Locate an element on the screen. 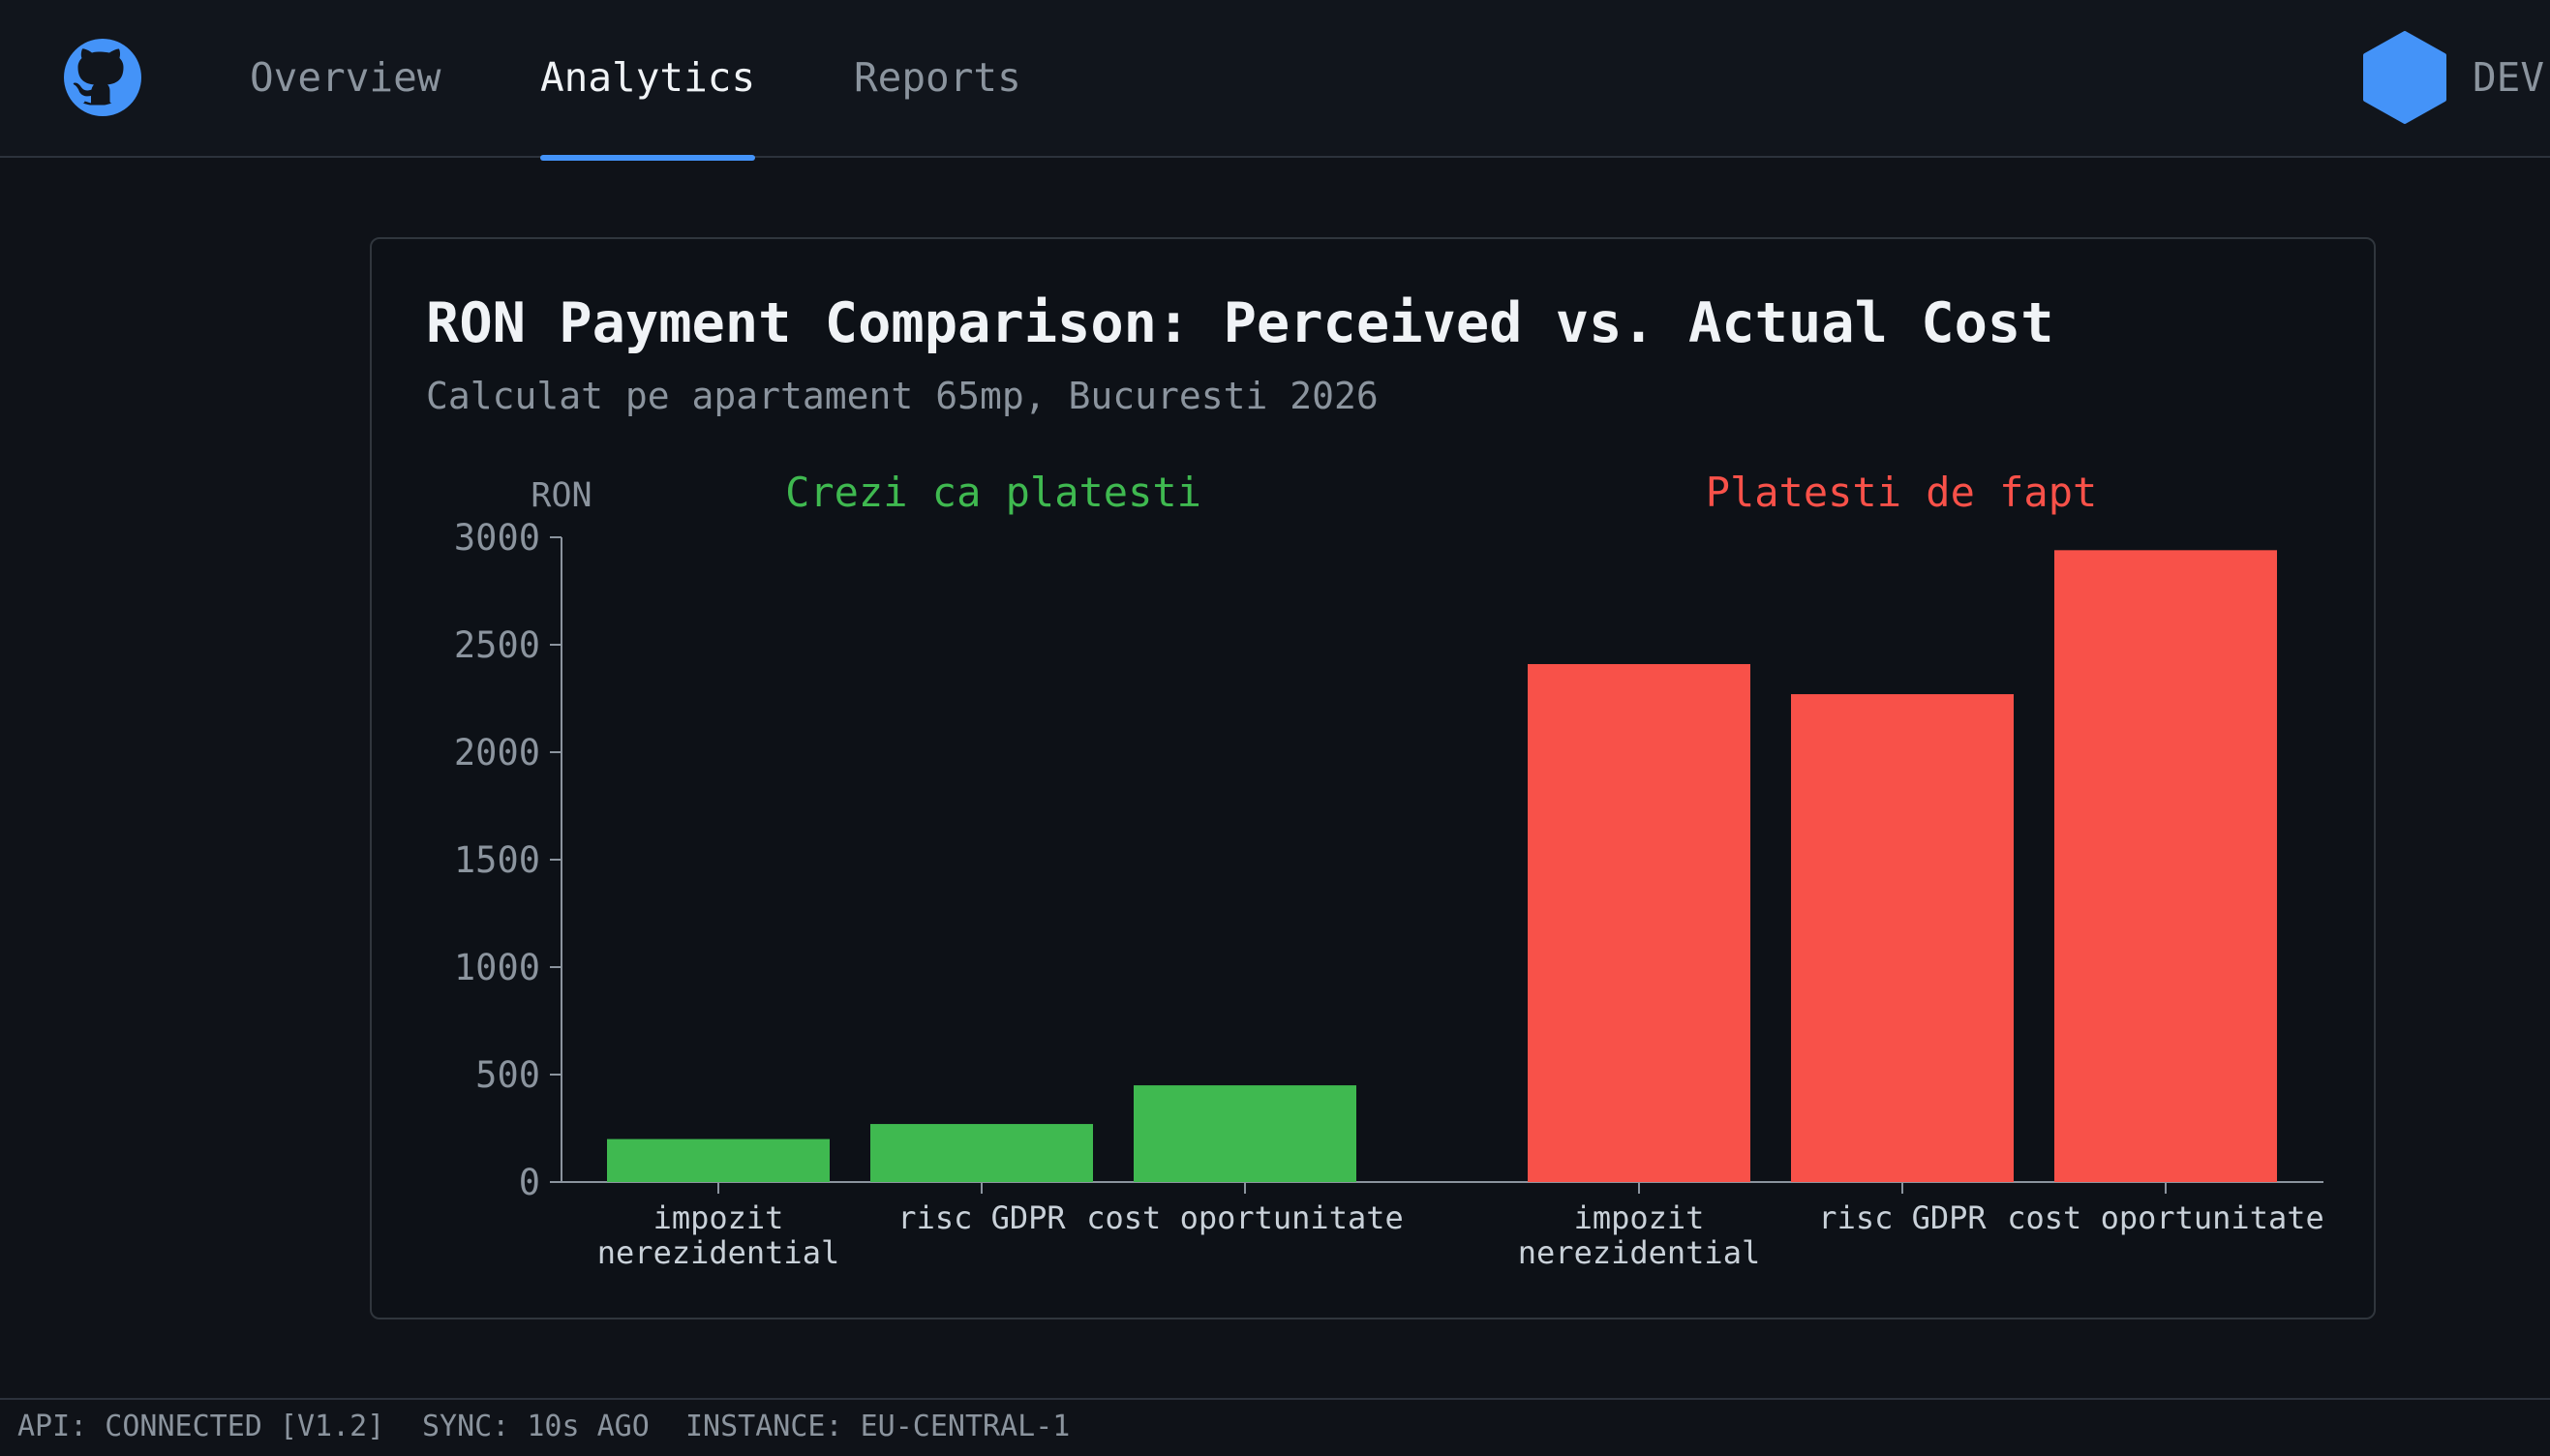 The width and height of the screenshot is (2550, 1456). tab-reports-label: Reports is located at coordinates (937, 78).